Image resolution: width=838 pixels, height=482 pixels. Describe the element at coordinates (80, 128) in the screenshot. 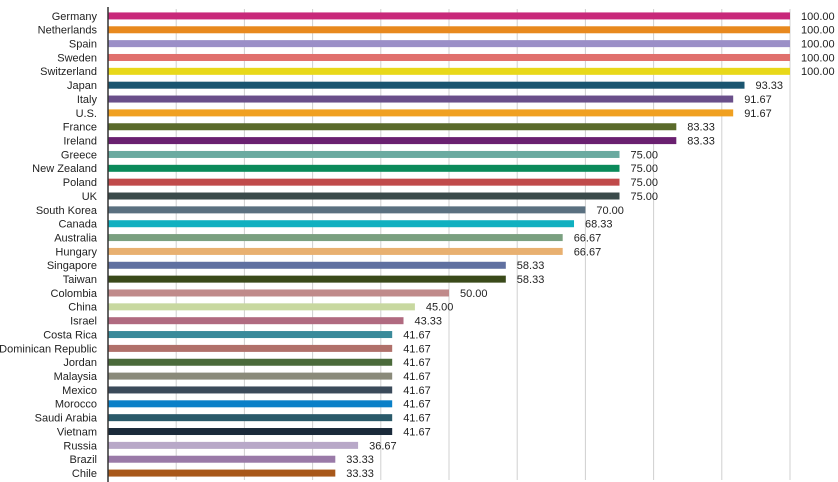

I see `y-tick-label: France` at that location.